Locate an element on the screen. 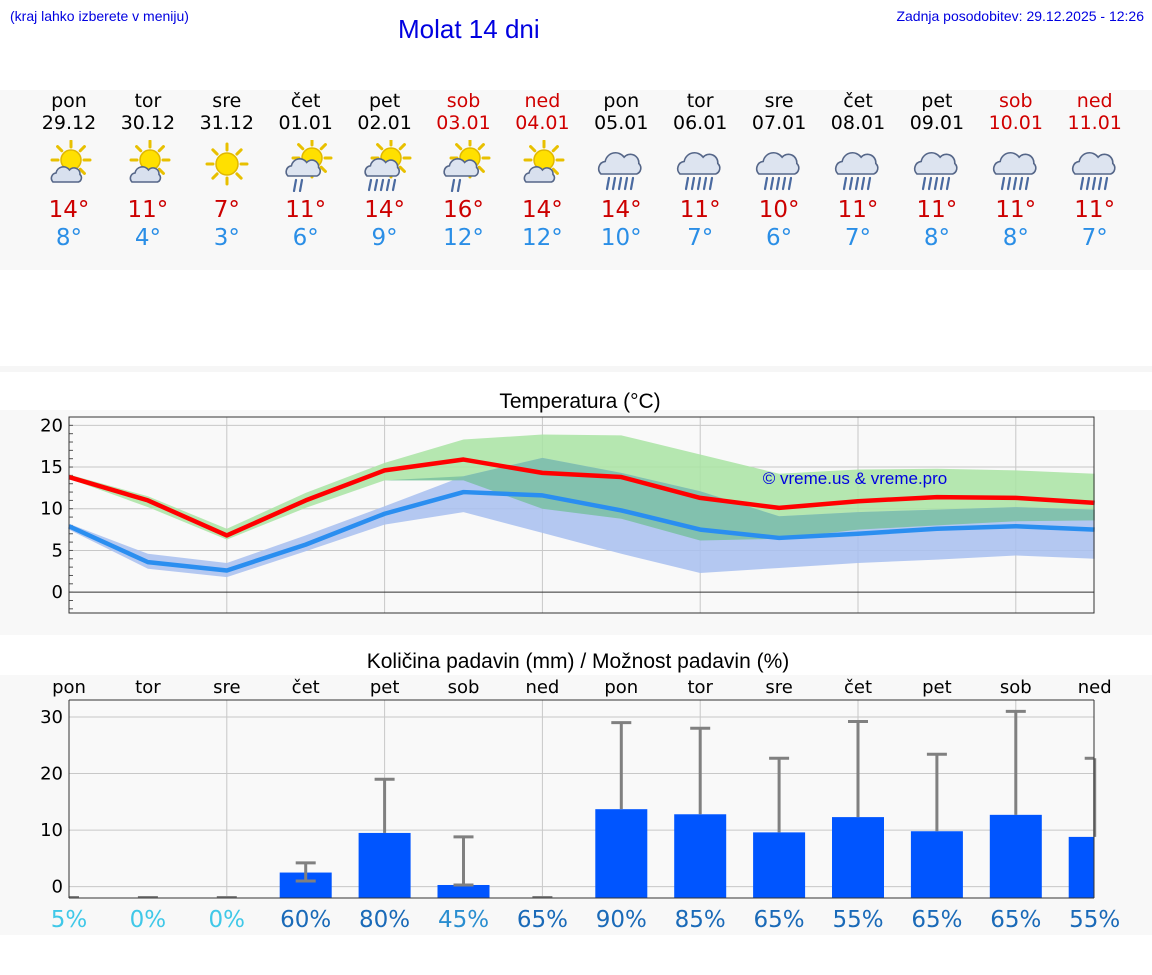 The height and width of the screenshot is (975, 1152). precipitation-day-label: sre is located at coordinates (226, 687).